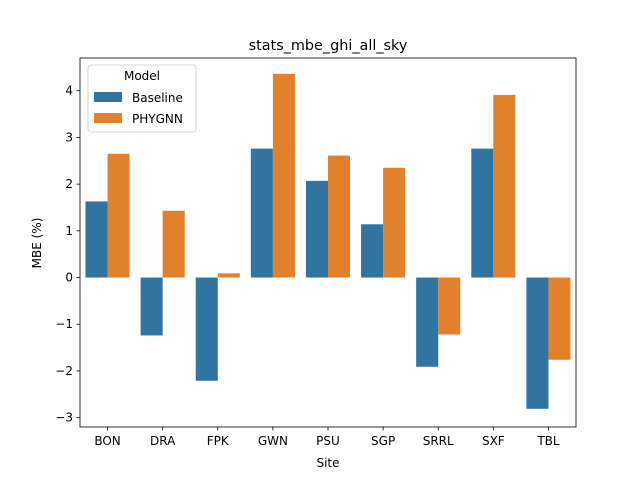 The image size is (640, 480). What do you see at coordinates (69, 184) in the screenshot?
I see `y-tick-label: 2` at bounding box center [69, 184].